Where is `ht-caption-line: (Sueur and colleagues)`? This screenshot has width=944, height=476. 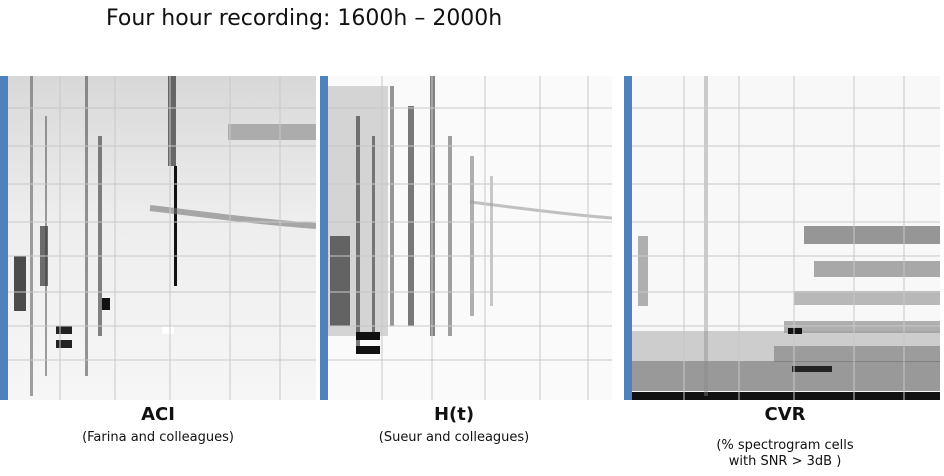
ht-caption-line: (Sueur and colleagues) is located at coordinates (454, 437).